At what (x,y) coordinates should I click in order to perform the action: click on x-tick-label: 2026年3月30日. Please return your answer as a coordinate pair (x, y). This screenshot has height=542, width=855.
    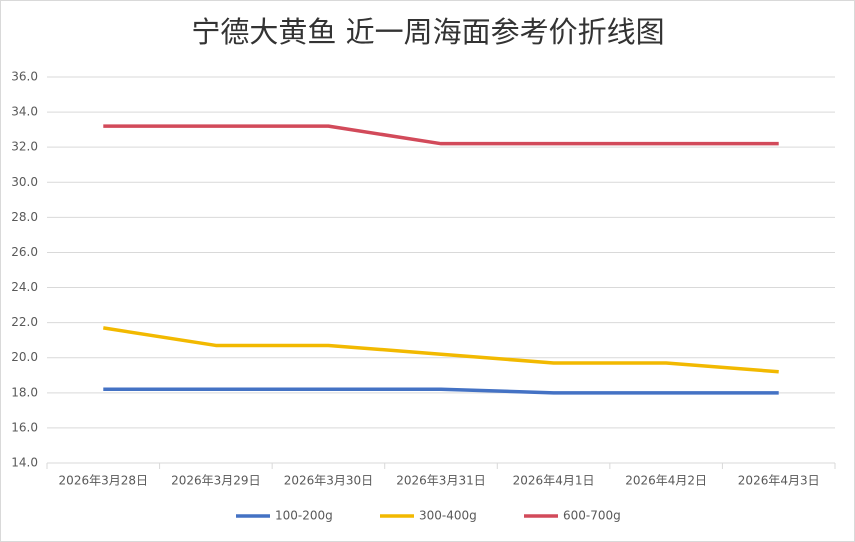
    Looking at the image, I should click on (328, 481).